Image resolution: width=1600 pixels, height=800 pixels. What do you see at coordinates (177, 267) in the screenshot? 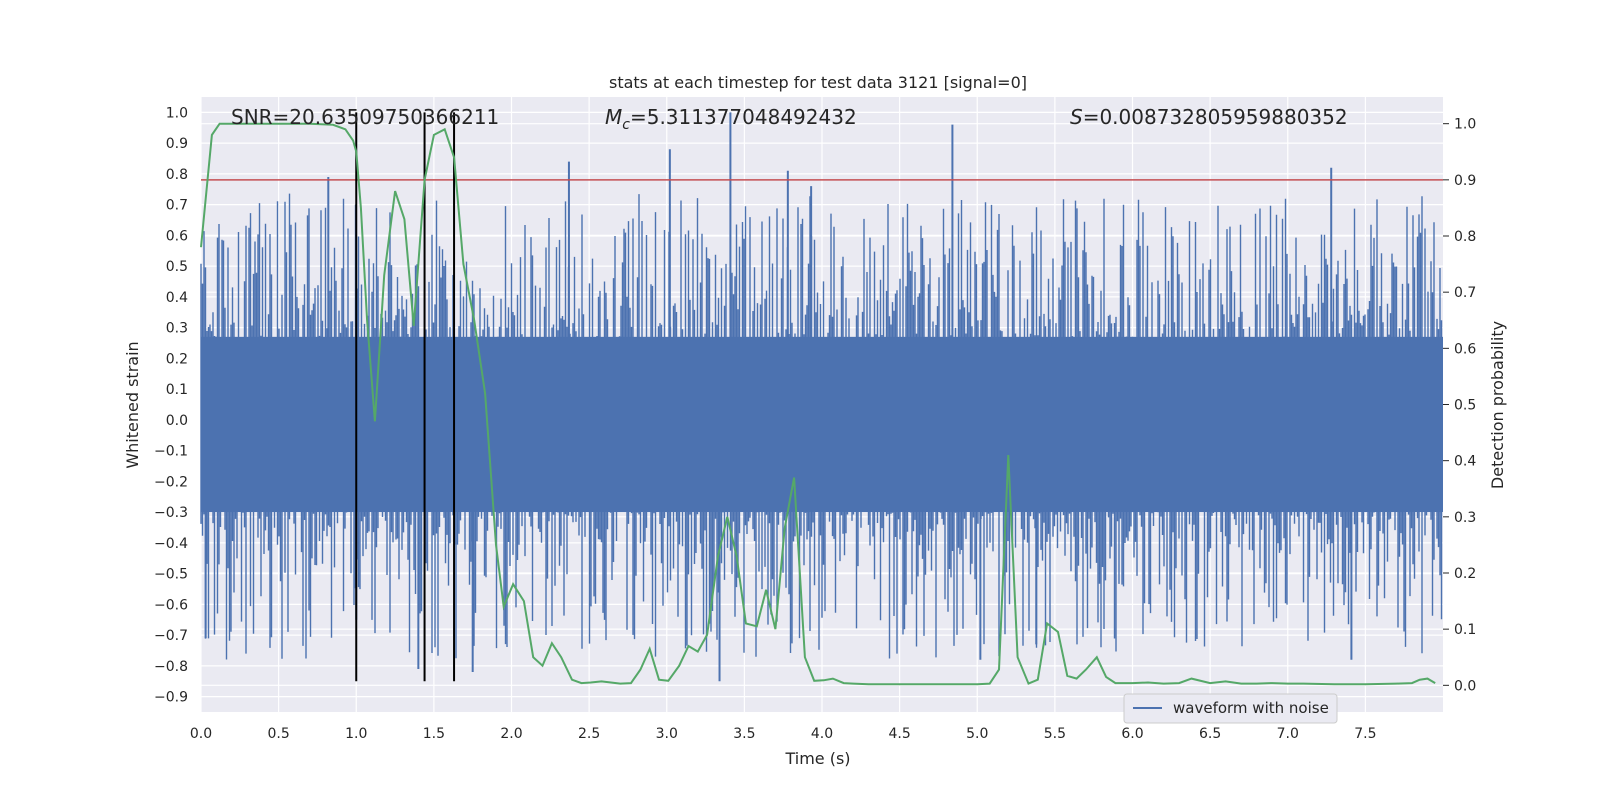
I see `y-tick-label: 0.5` at bounding box center [177, 267].